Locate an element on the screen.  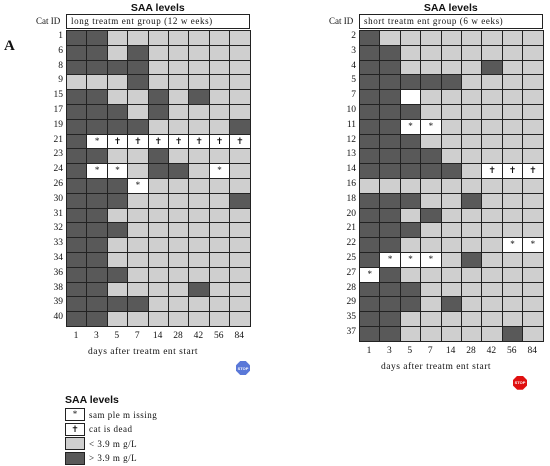
long-x-tick: 42 is located at coordinates (198, 336).